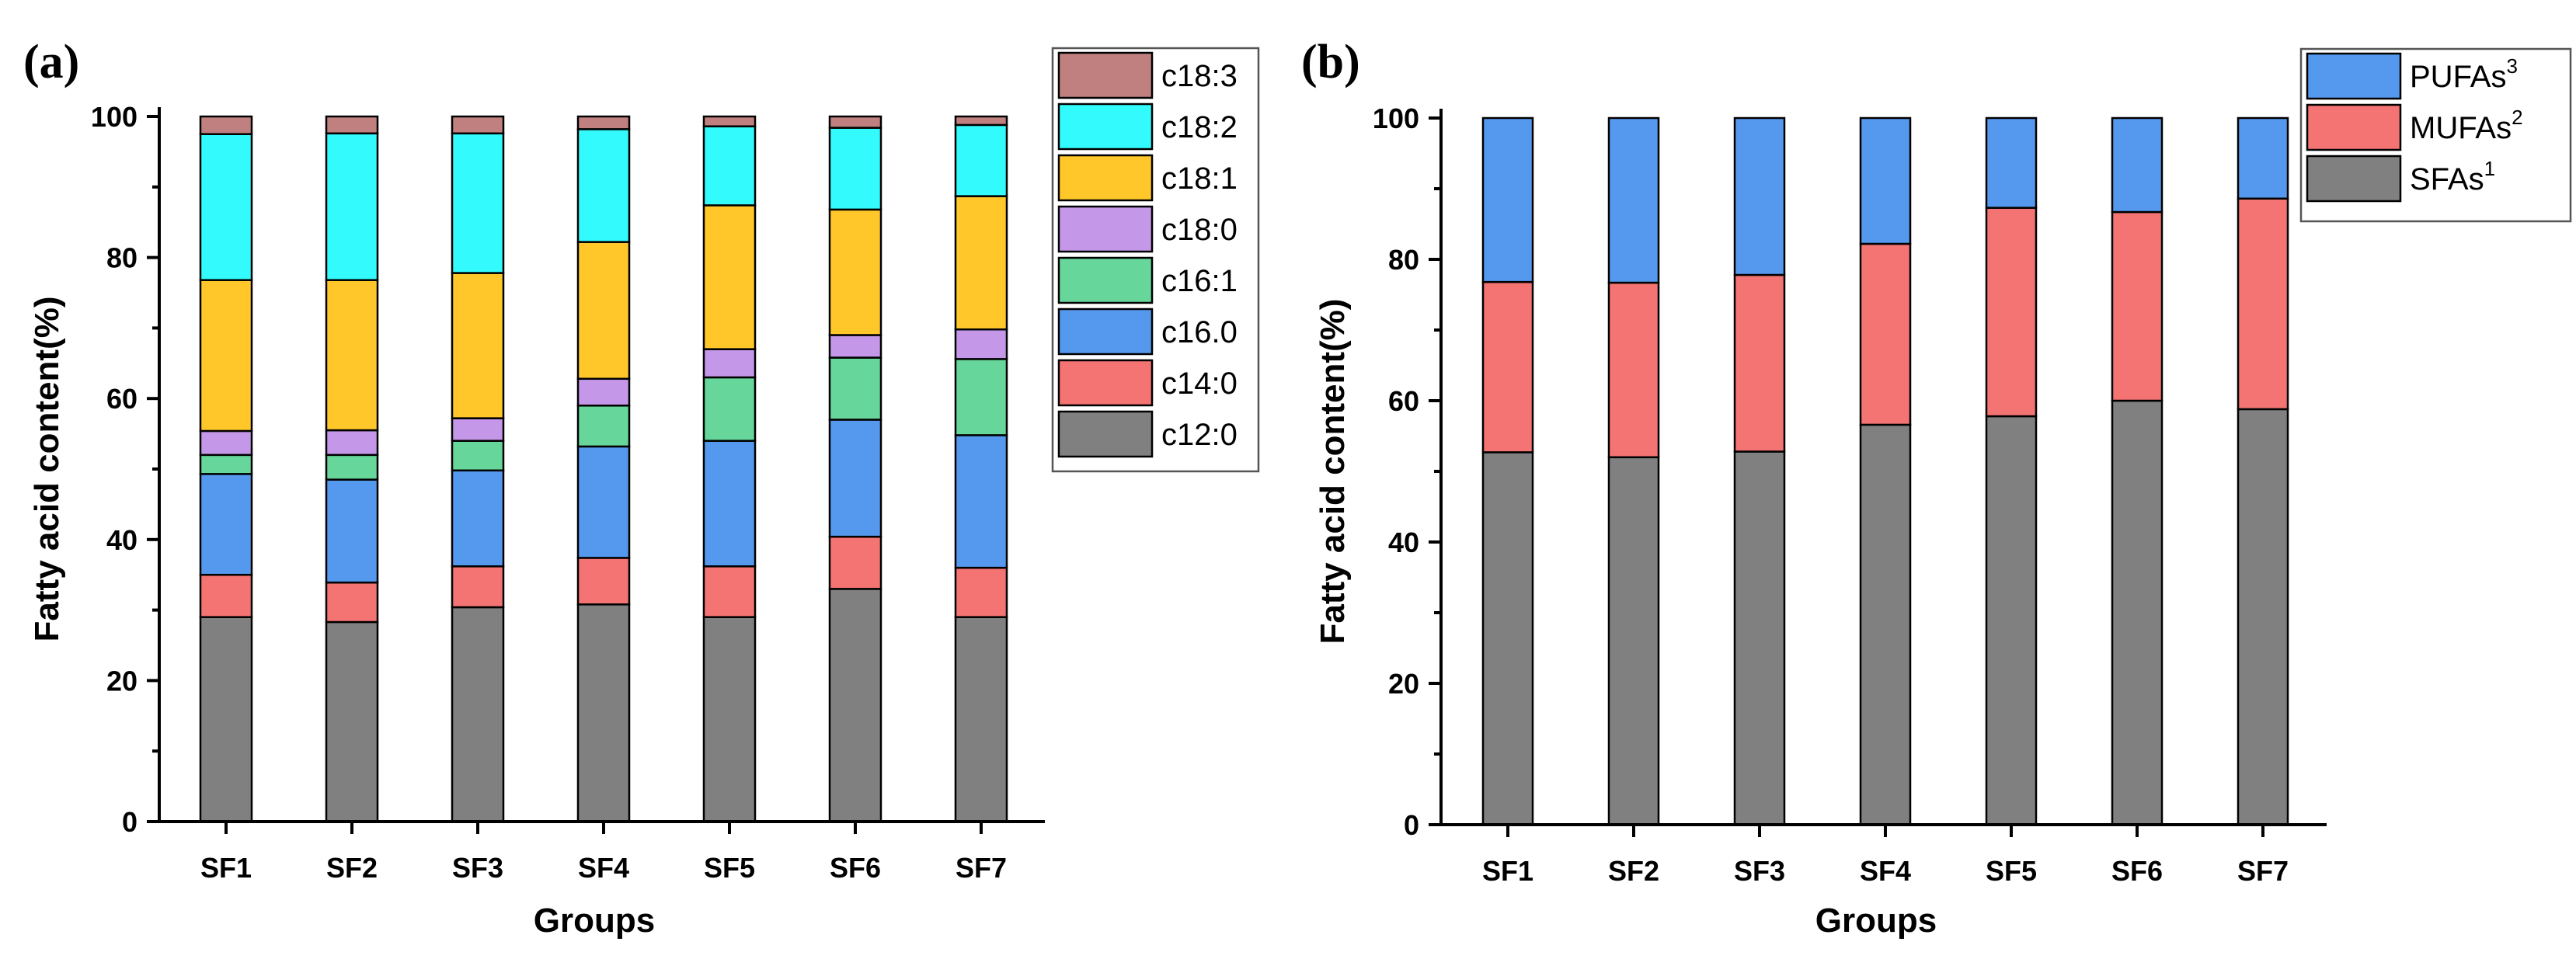 The width and height of the screenshot is (2576, 973). Describe the element at coordinates (2354, 127) in the screenshot. I see `panel-b-legend-swatch-mufas` at that location.